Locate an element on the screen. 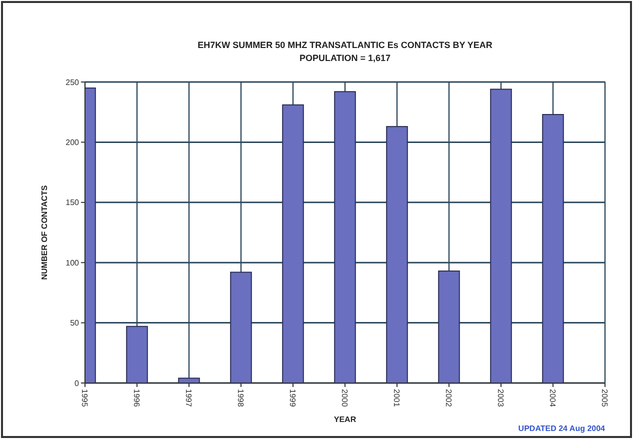 The width and height of the screenshot is (641, 447). x-tick-label: 1995 is located at coordinates (85, 398).